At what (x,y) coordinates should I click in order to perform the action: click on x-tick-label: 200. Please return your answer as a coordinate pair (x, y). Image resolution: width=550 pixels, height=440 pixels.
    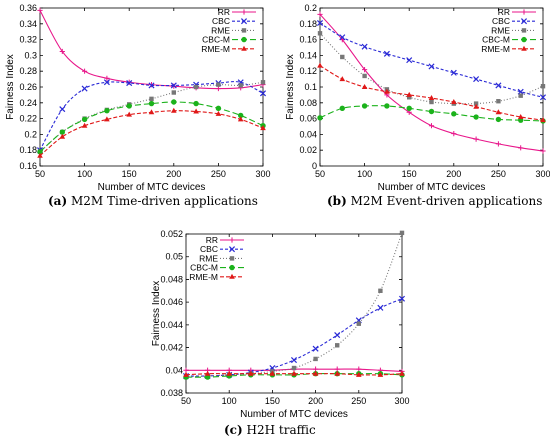
    Looking at the image, I should click on (315, 401).